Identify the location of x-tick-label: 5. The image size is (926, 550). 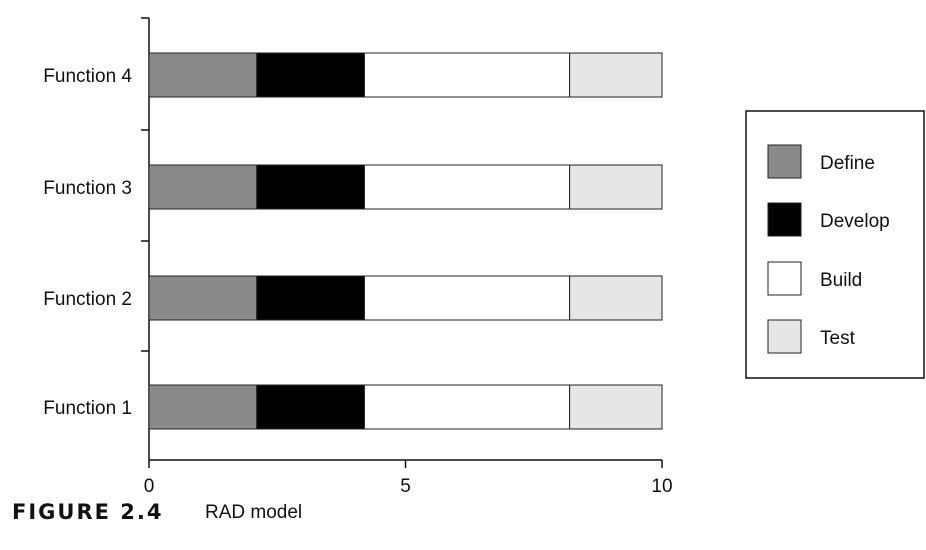
(405, 486).